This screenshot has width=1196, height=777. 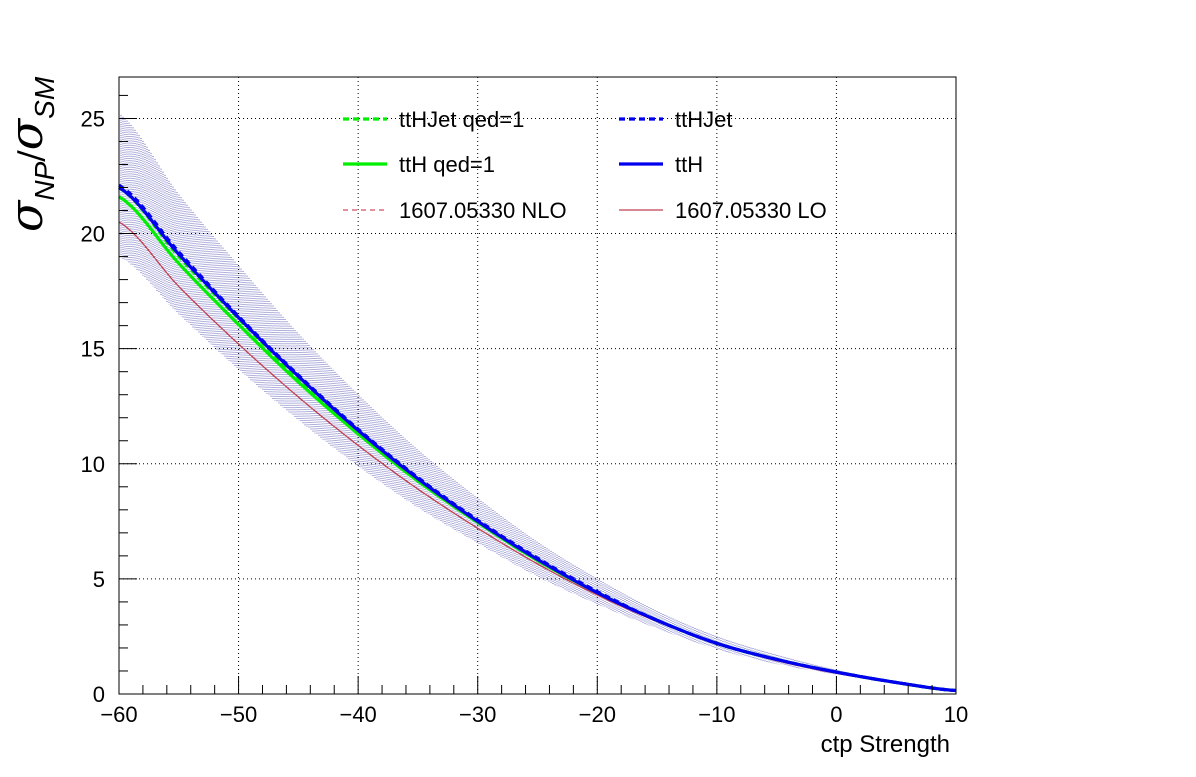 What do you see at coordinates (716, 714) in the screenshot?
I see `x-tick-label: −10` at bounding box center [716, 714].